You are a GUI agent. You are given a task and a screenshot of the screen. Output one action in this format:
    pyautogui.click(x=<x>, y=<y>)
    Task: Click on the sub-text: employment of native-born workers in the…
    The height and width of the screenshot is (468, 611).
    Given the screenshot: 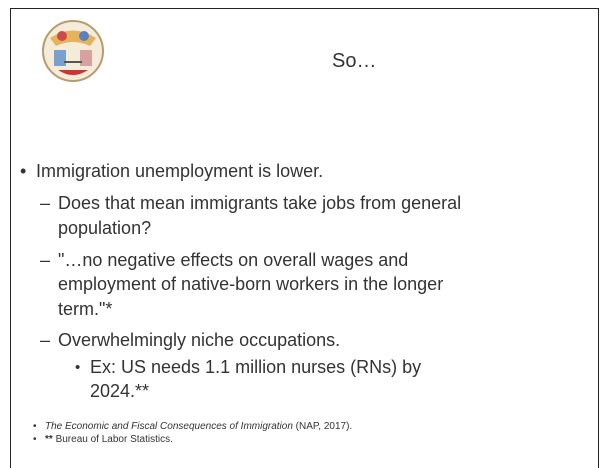 What is the action you would take?
    pyautogui.click(x=251, y=284)
    